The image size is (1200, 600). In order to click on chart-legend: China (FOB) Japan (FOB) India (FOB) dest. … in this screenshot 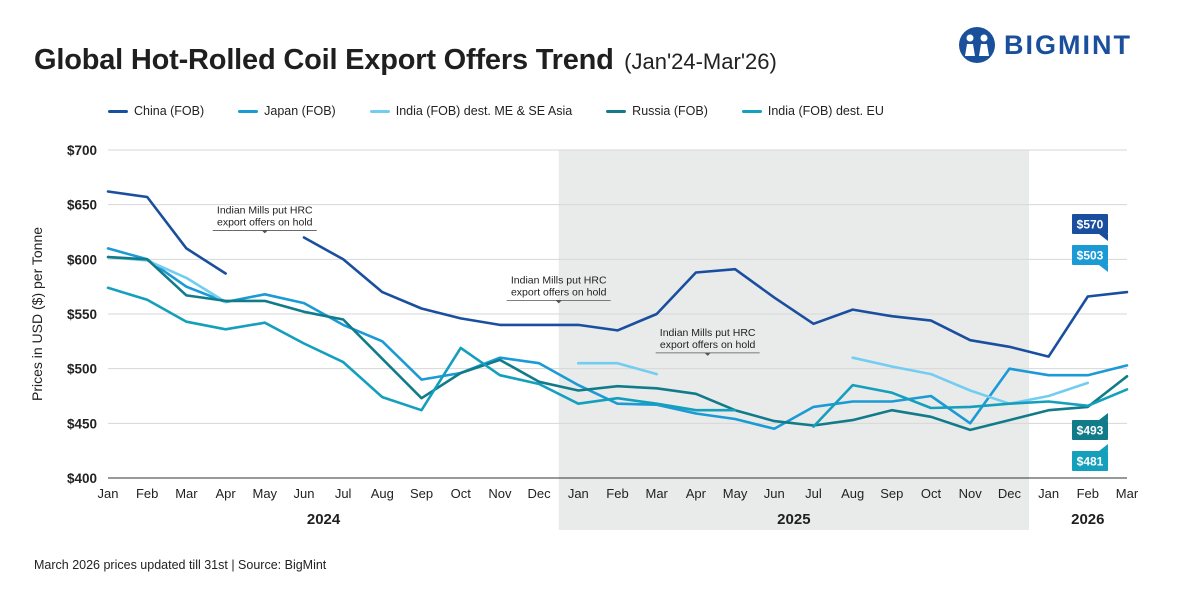, I will do `click(513, 111)`.